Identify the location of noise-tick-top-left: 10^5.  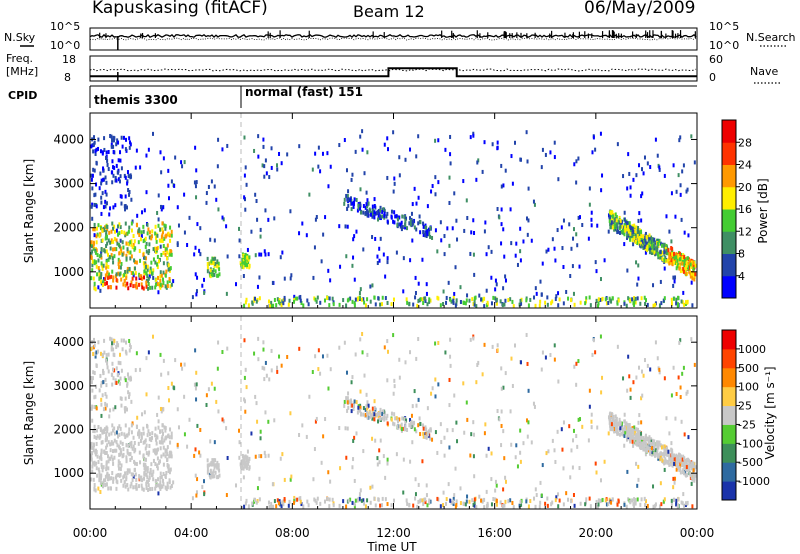
(65, 26).